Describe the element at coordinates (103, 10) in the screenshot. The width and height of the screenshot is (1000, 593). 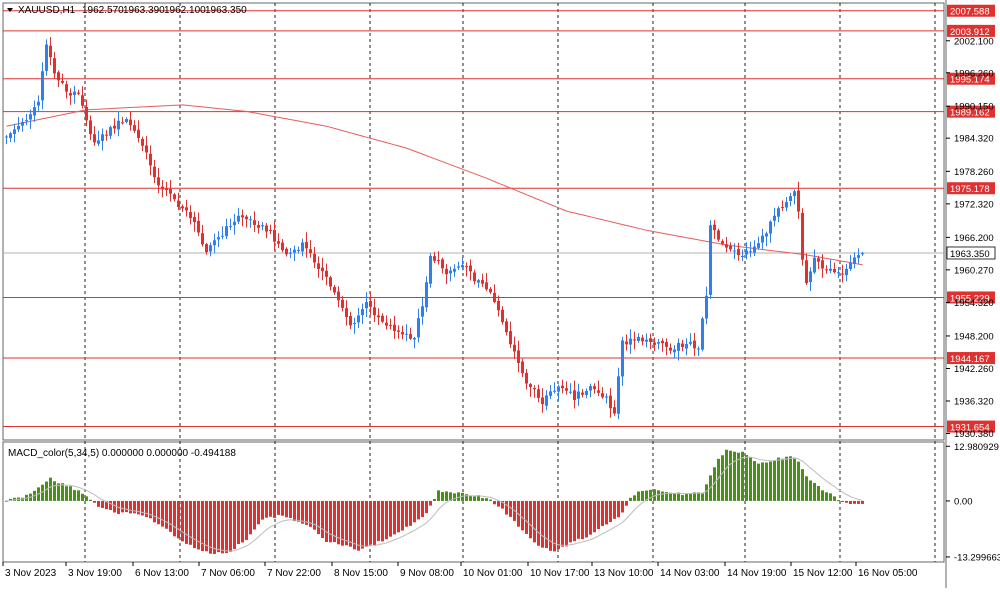
I see `ohlc-open: 1962.570` at that location.